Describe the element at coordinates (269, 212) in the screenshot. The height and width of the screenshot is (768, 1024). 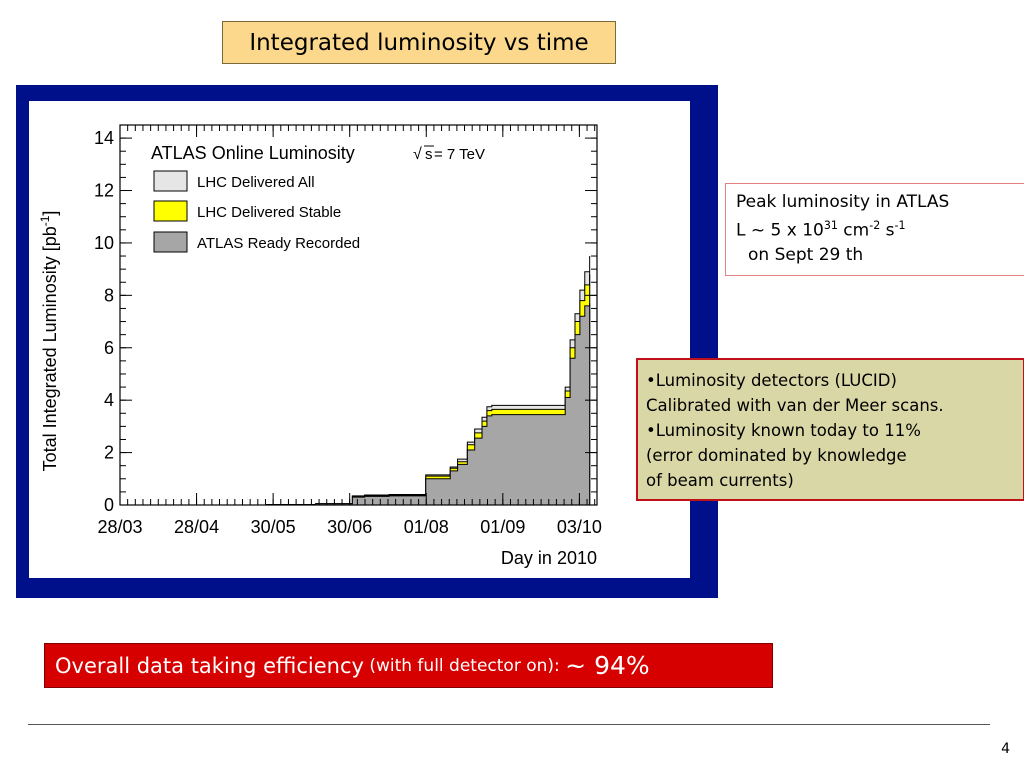
I see `legend-label: LHC Delivered Stable` at that location.